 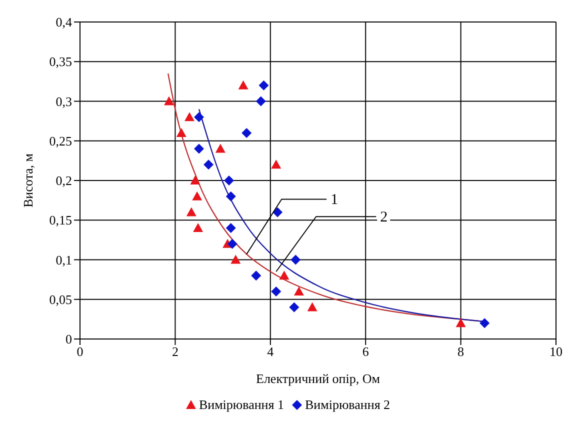 I want to click on x-tick-label: 6, so click(x=366, y=352).